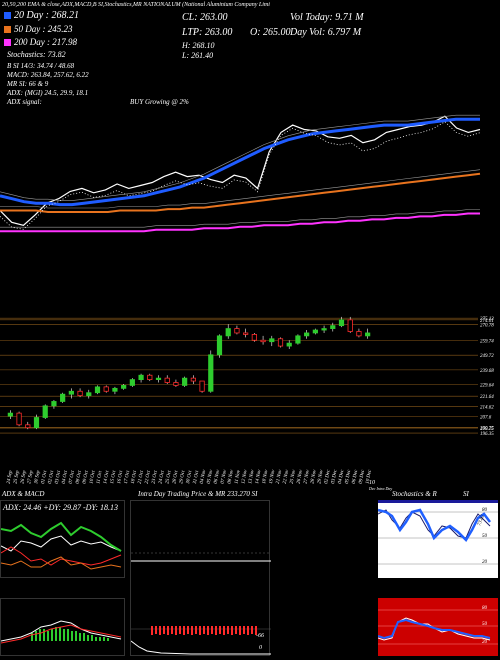  Describe the element at coordinates (62, 507) in the screenshot. I see `plus-dy-value: +DY: 29.87` at that location.